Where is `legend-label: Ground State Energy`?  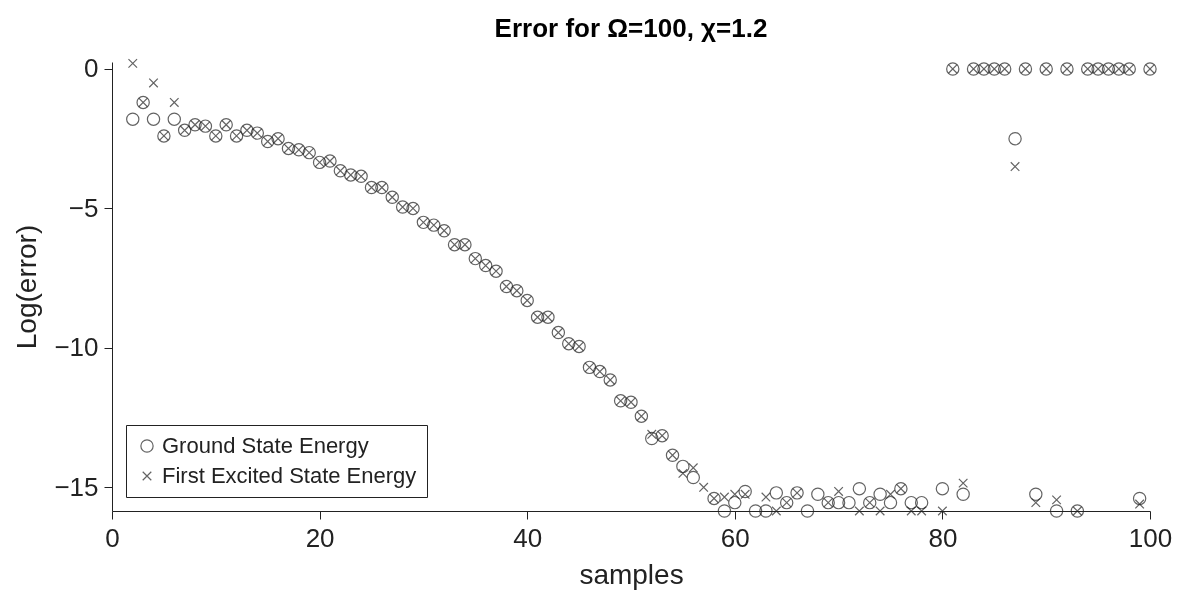 legend-label: Ground State Energy is located at coordinates (265, 445).